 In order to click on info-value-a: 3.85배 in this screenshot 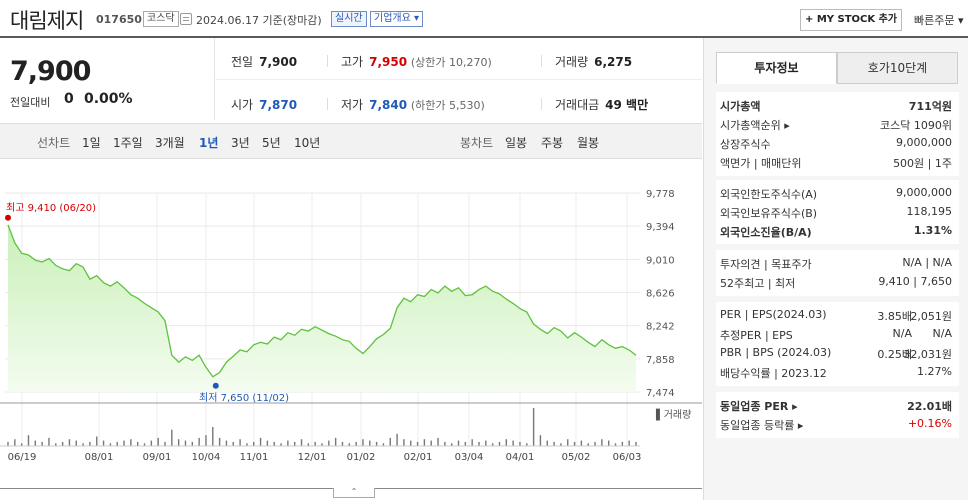, I will do `click(894, 316)`.